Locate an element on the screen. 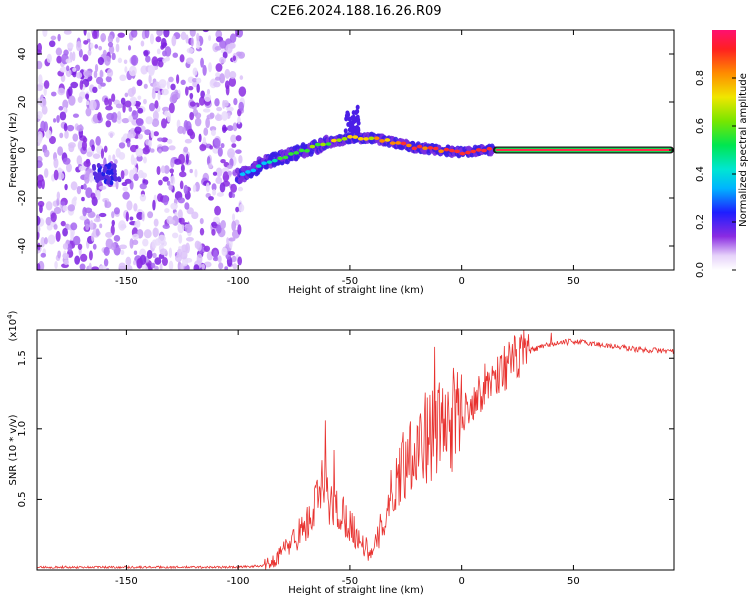  snr-y-tick-label: 1.5 is located at coordinates (22, 358).